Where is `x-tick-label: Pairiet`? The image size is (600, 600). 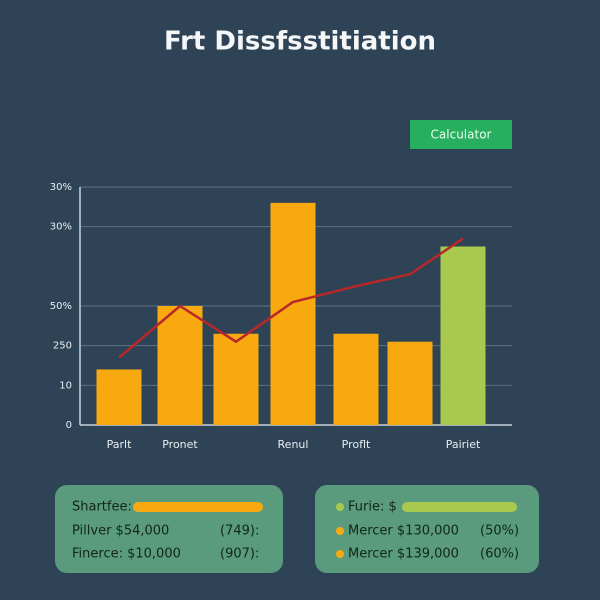 x-tick-label: Pairiet is located at coordinates (463, 444).